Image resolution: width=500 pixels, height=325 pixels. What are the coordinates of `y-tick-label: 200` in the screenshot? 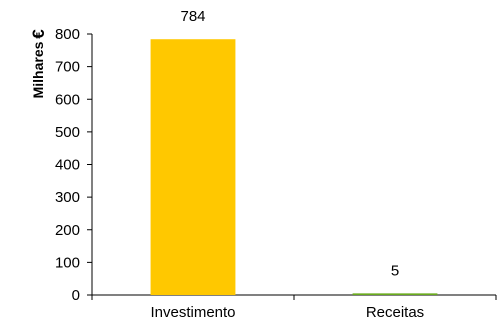 It's located at (67, 230).